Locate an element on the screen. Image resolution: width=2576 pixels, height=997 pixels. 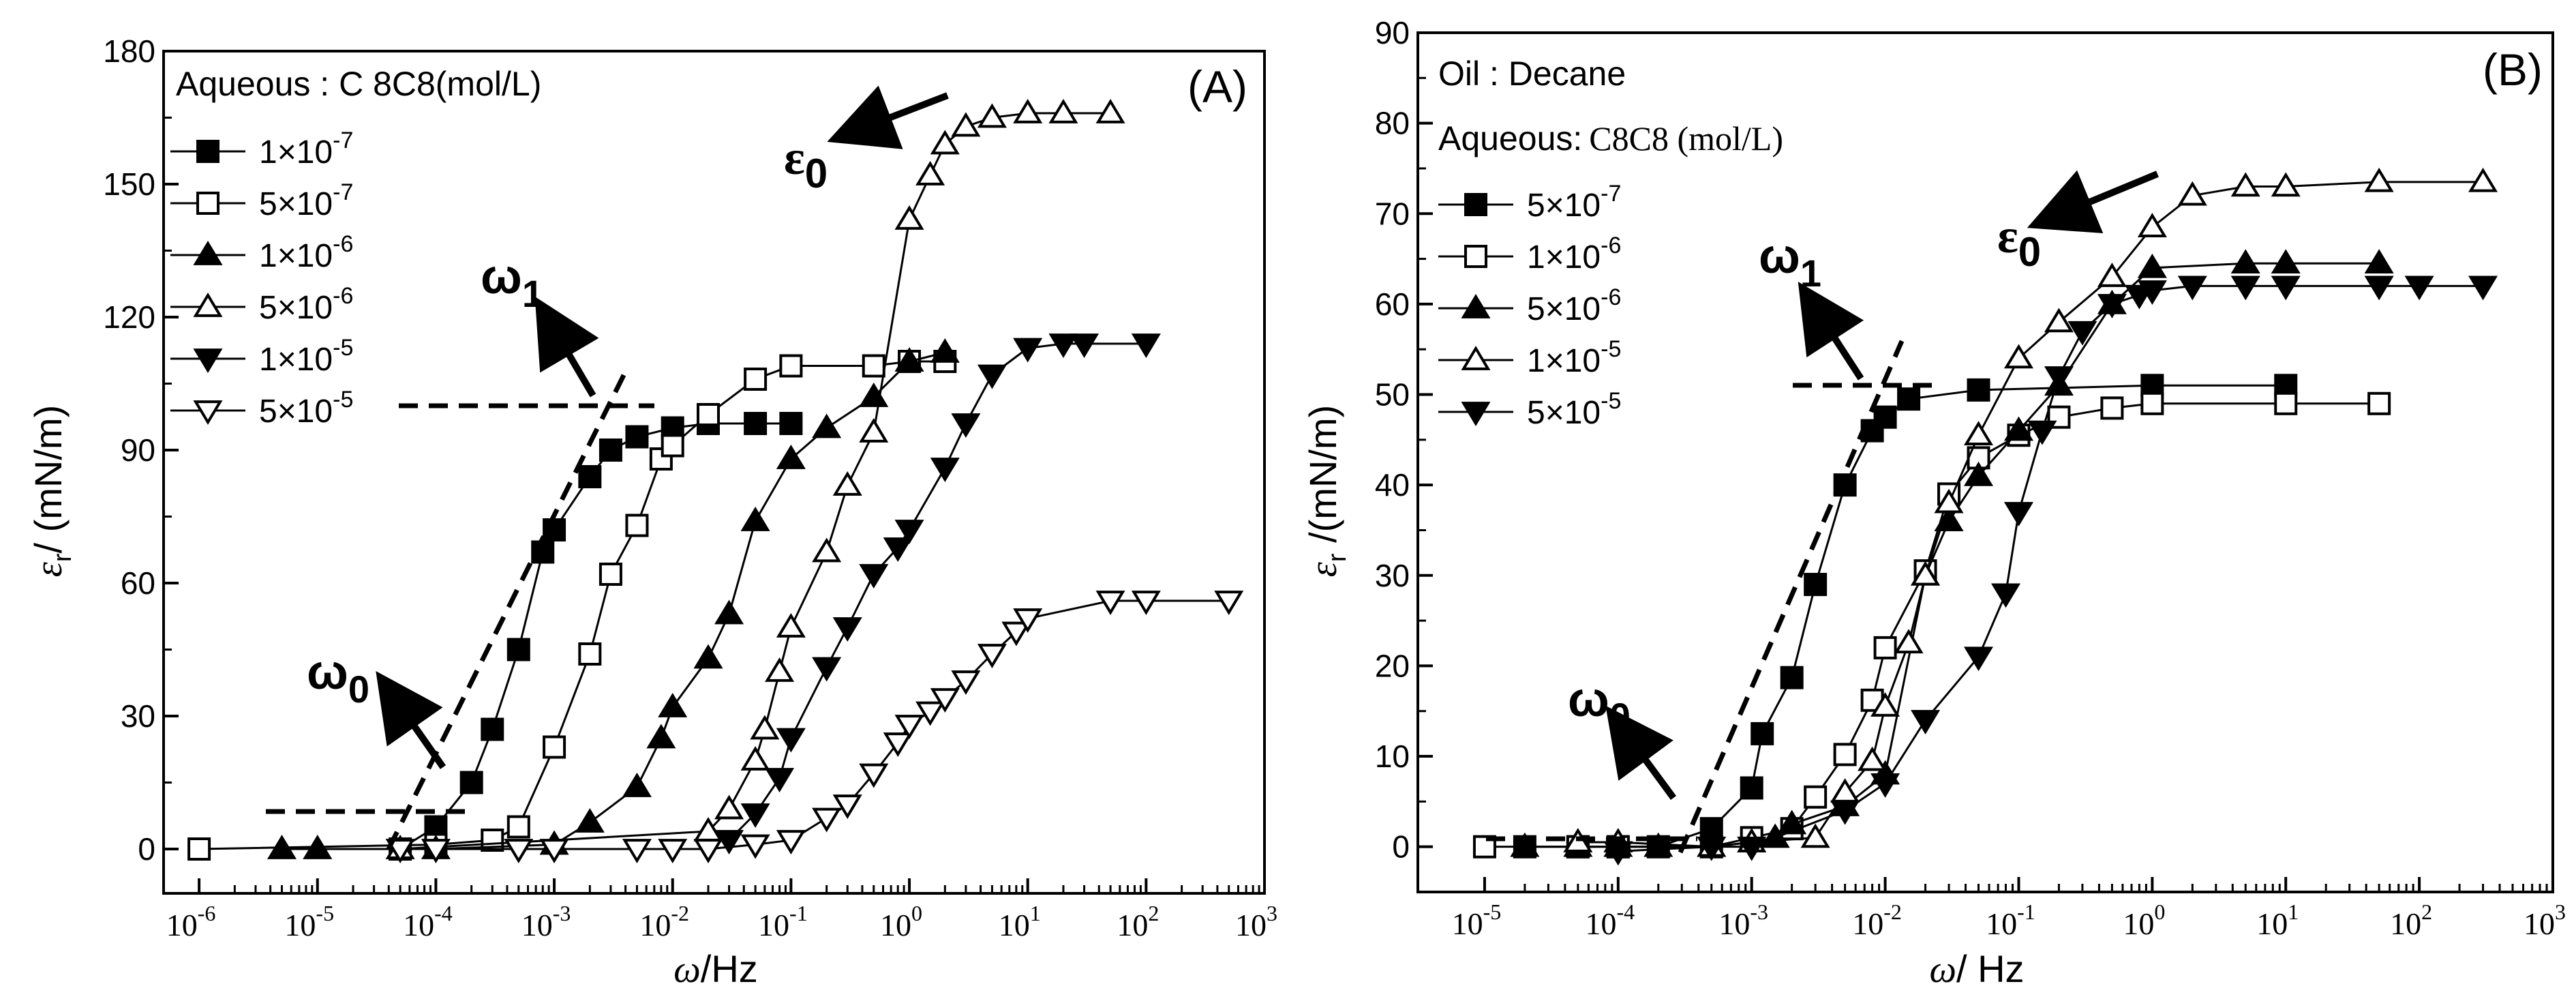
legend-label: 1×10⁻⁶ is located at coordinates (306, 252).